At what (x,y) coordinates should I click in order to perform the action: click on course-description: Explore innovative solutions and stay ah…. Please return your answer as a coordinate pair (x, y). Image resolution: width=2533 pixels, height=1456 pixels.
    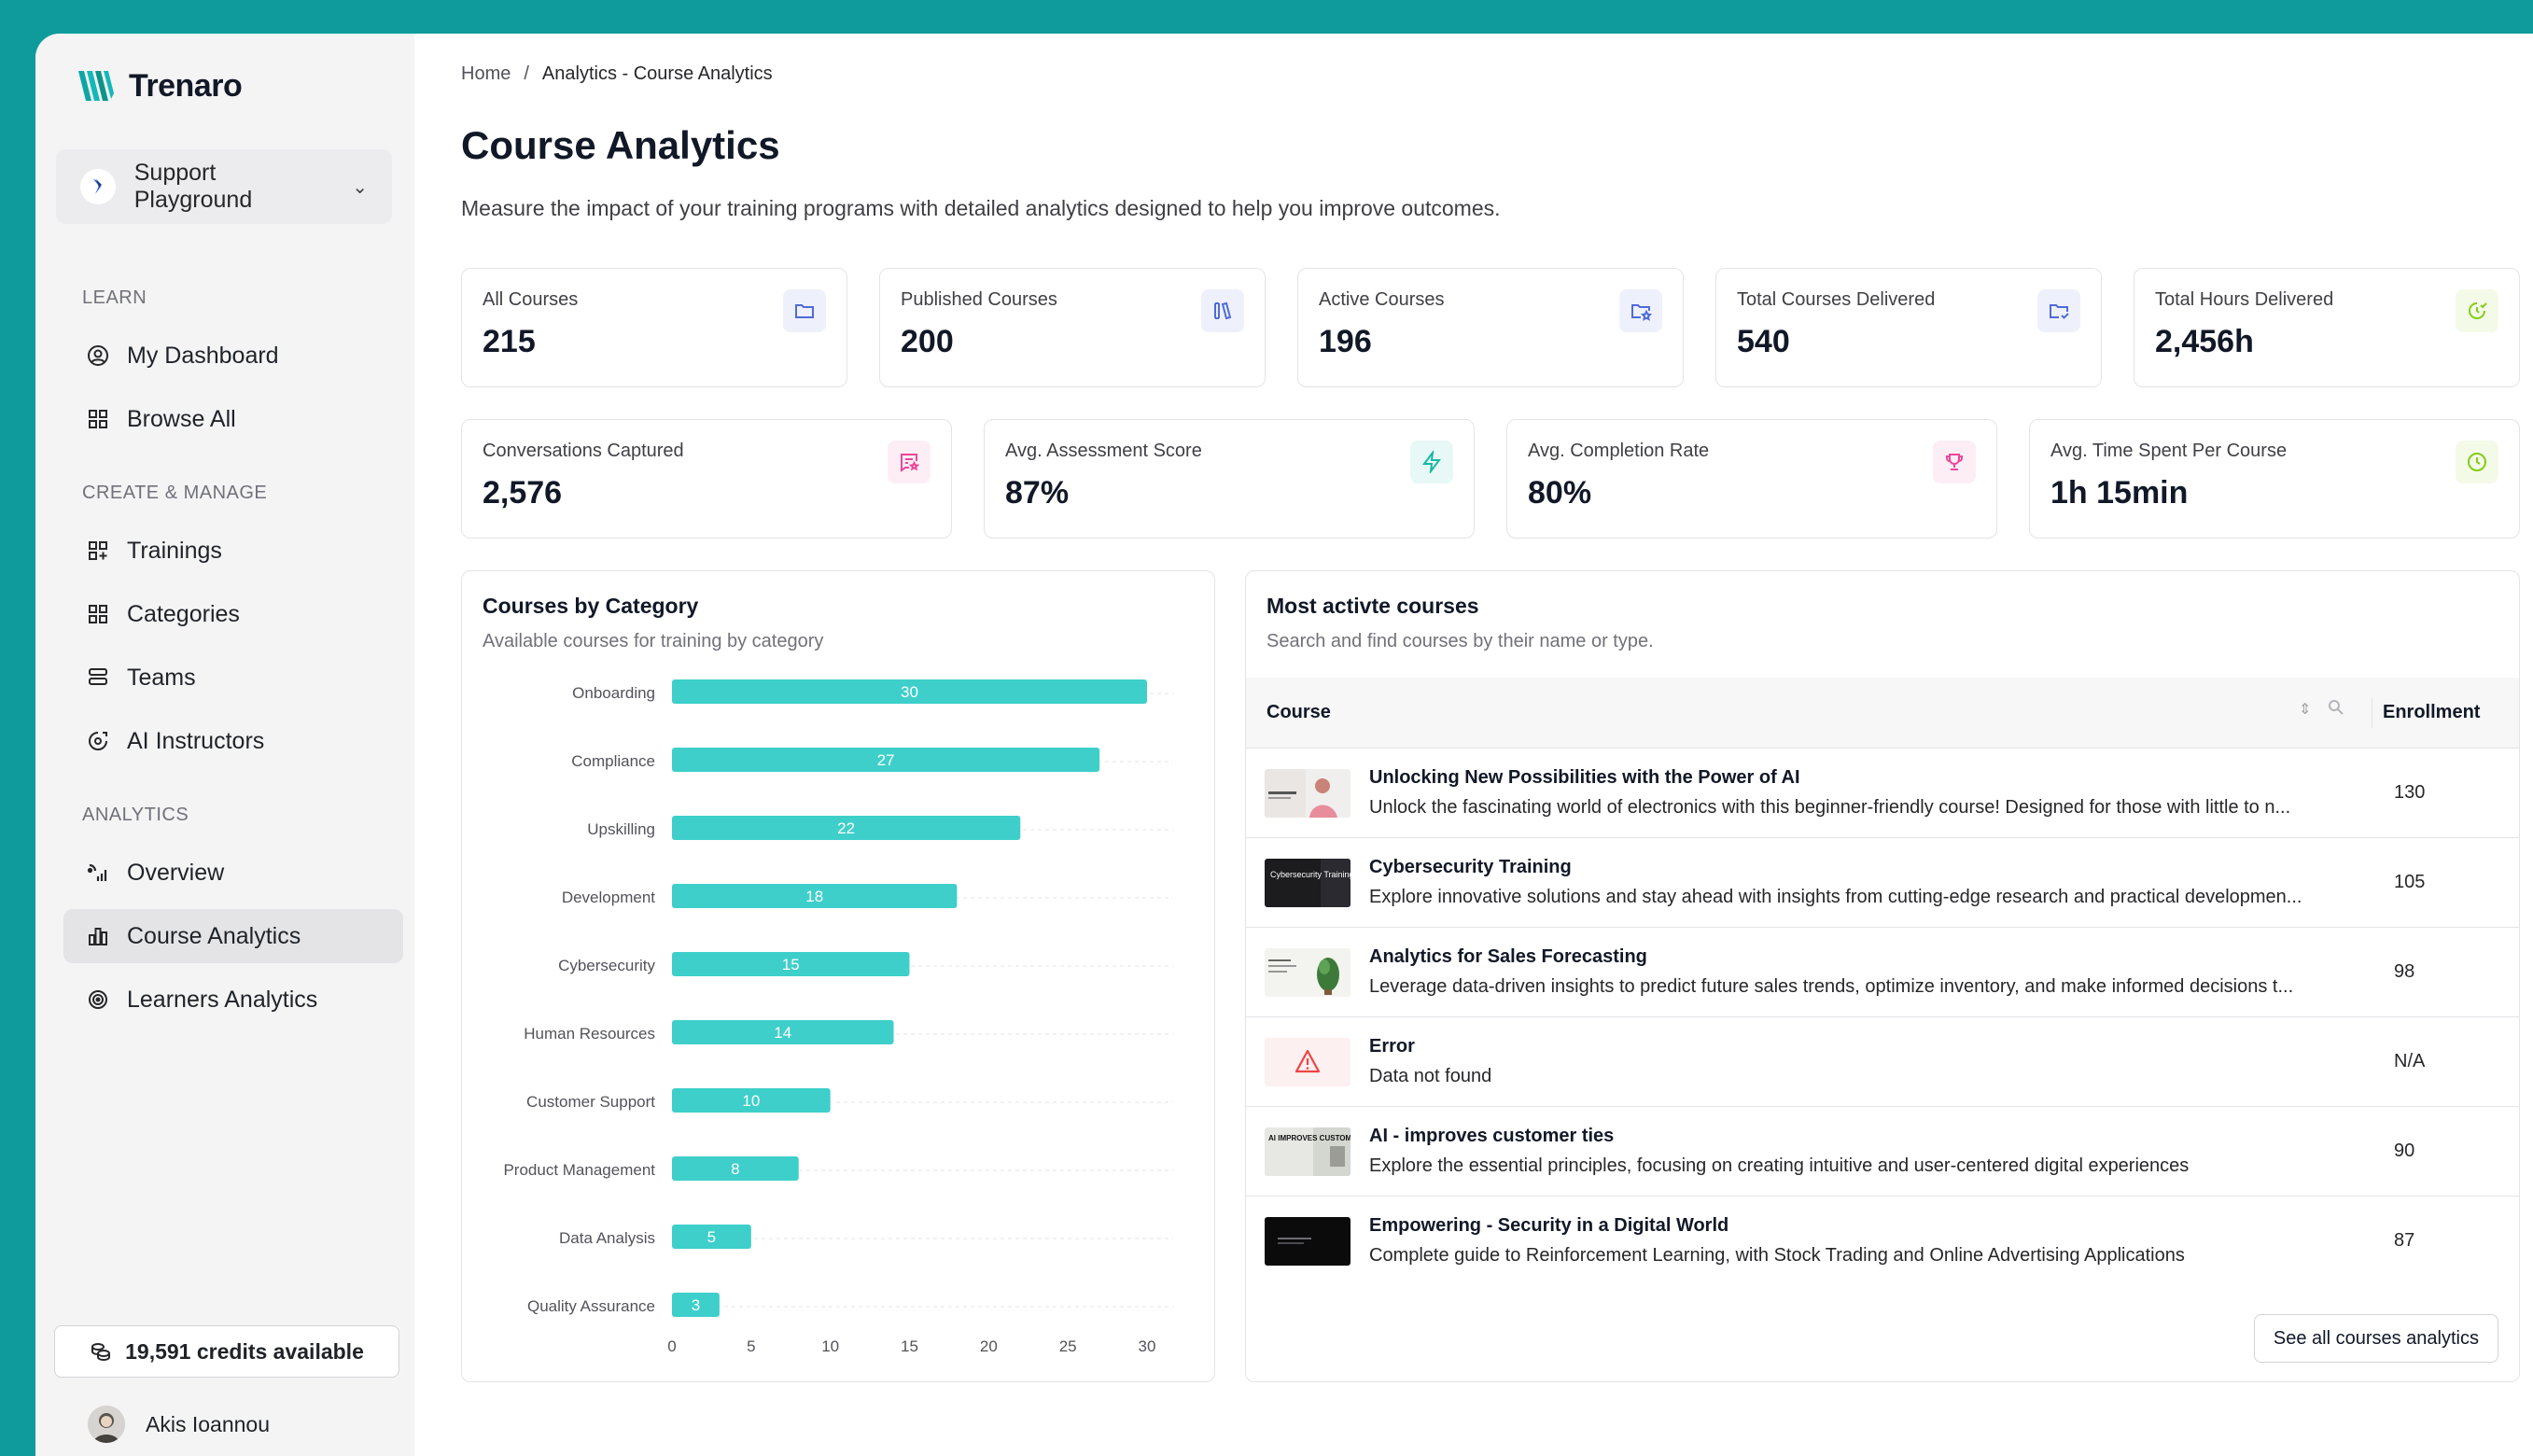
    Looking at the image, I should click on (1836, 897).